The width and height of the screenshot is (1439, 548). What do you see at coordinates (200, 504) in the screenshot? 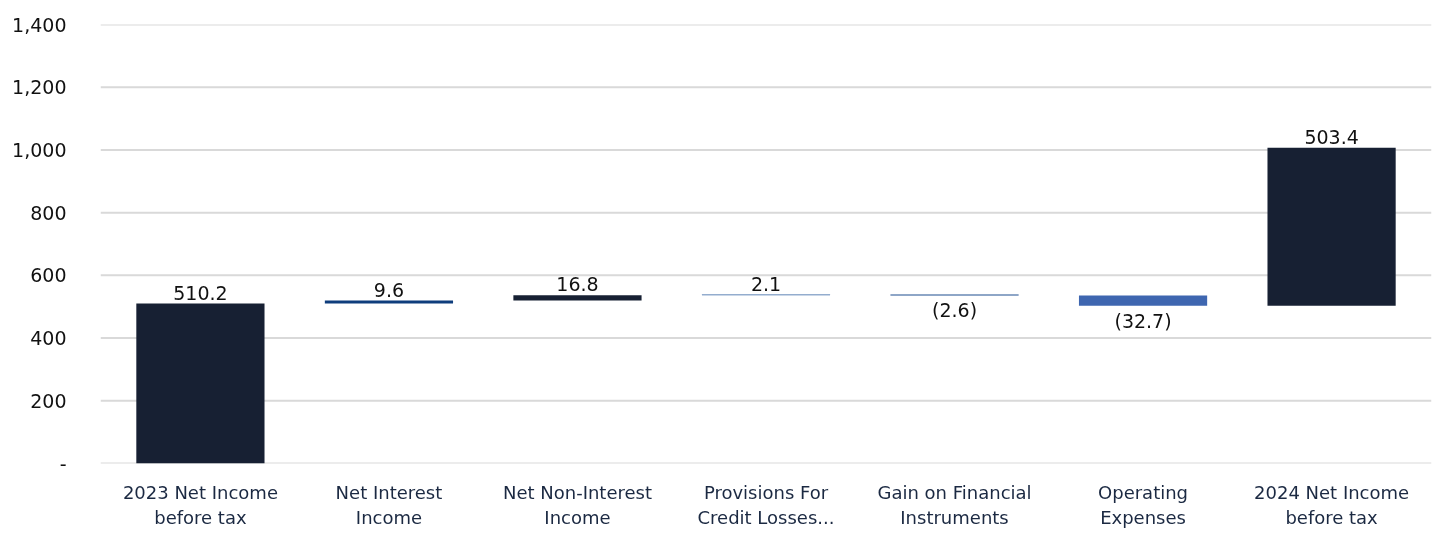
I see `x-tick-label: 2023 Net Income before tax` at bounding box center [200, 504].